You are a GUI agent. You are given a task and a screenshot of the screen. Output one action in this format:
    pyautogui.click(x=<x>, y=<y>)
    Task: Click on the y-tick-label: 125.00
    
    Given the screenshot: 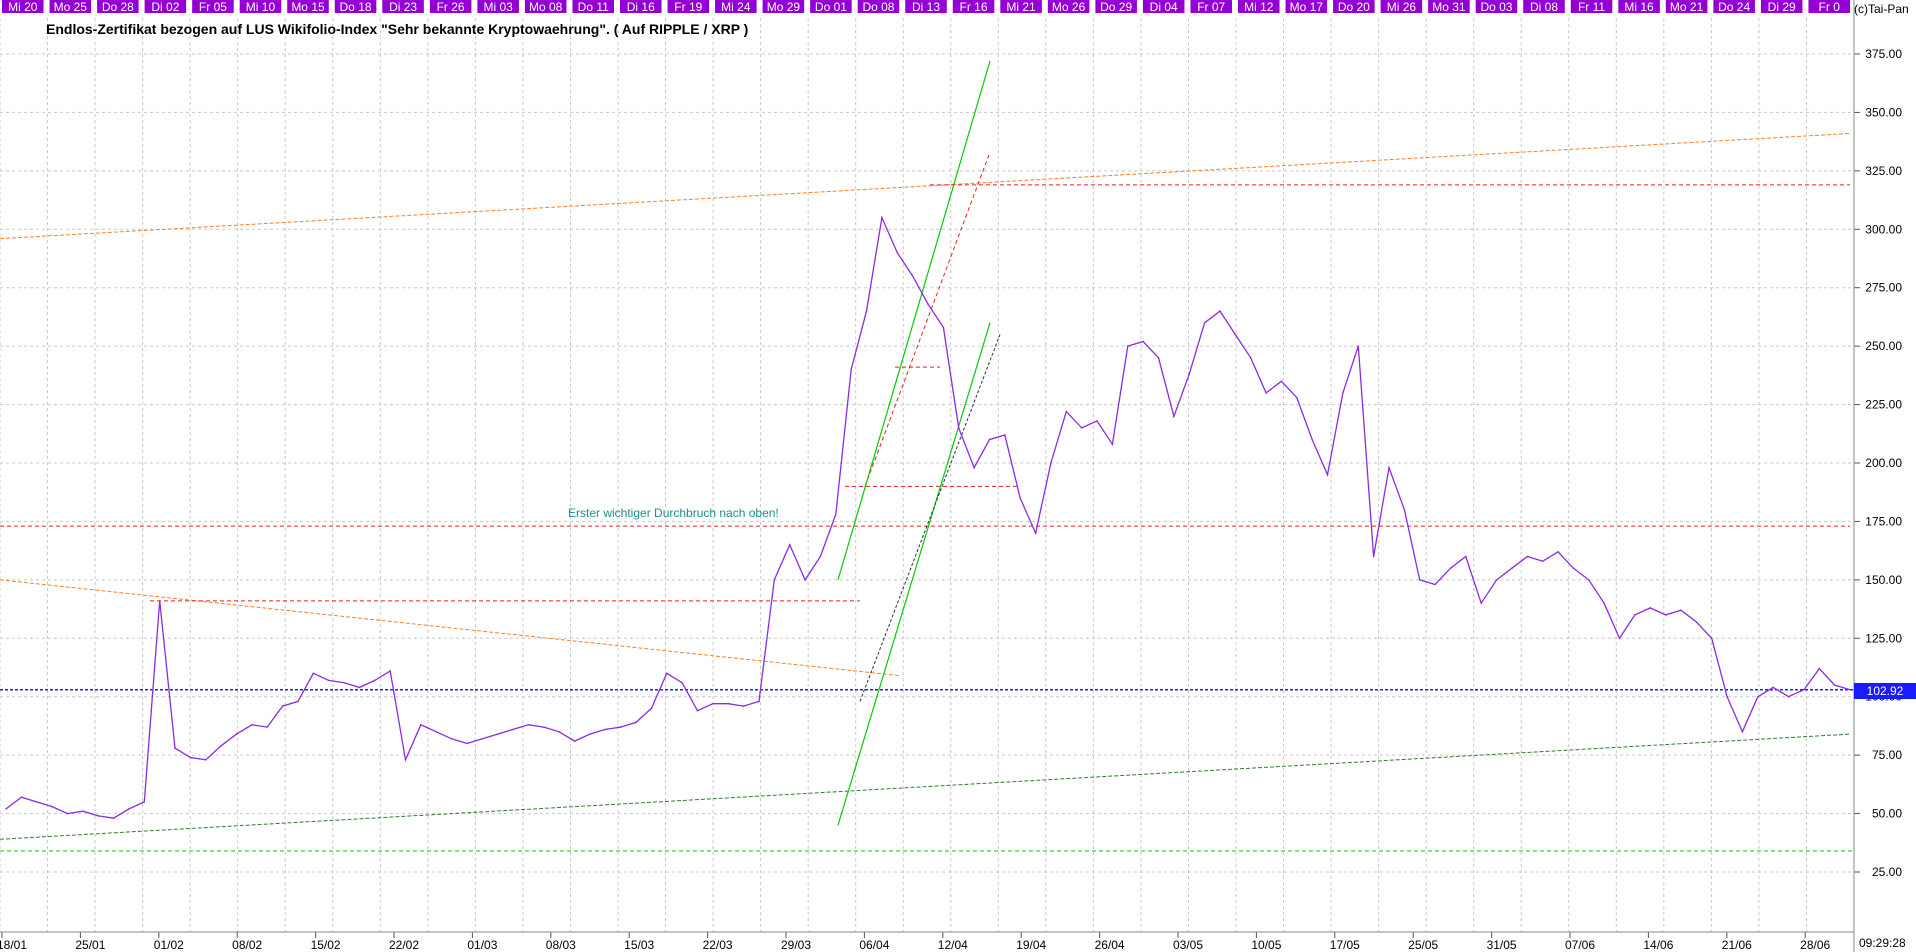 What is the action you would take?
    pyautogui.click(x=1883, y=638)
    